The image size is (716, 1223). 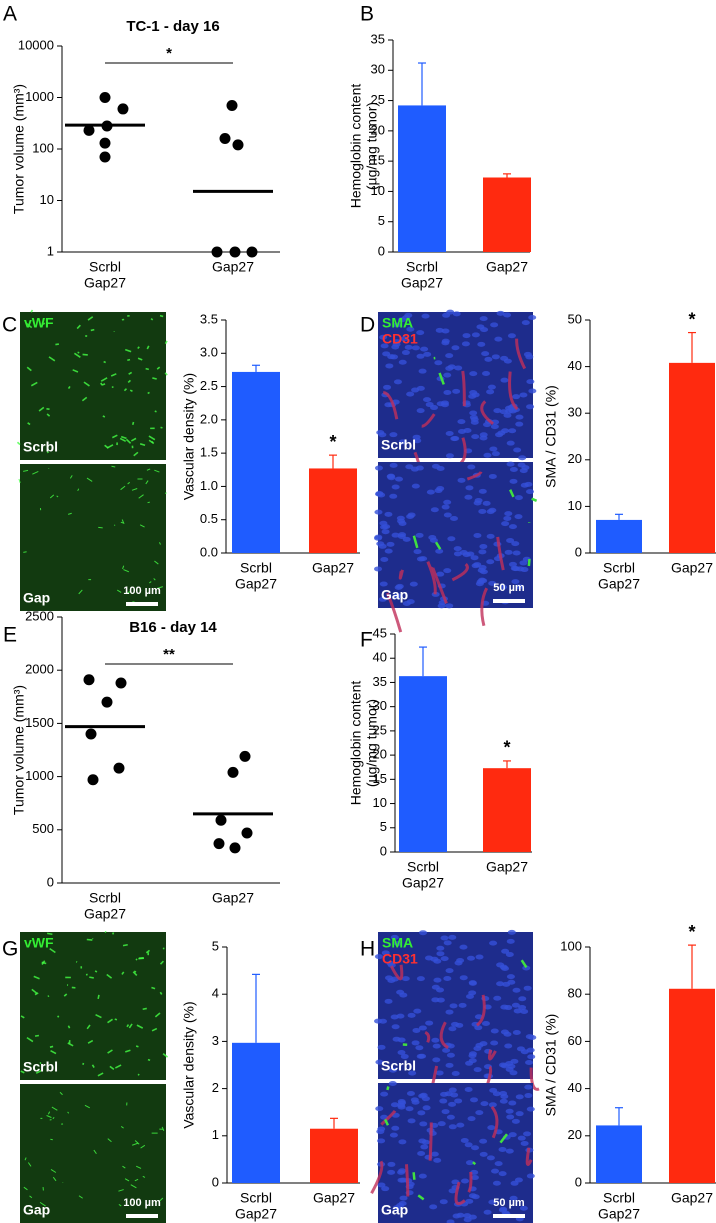 What do you see at coordinates (19, 149) in the screenshot?
I see `y-axis-label: Tumor volume (mm³)` at bounding box center [19, 149].